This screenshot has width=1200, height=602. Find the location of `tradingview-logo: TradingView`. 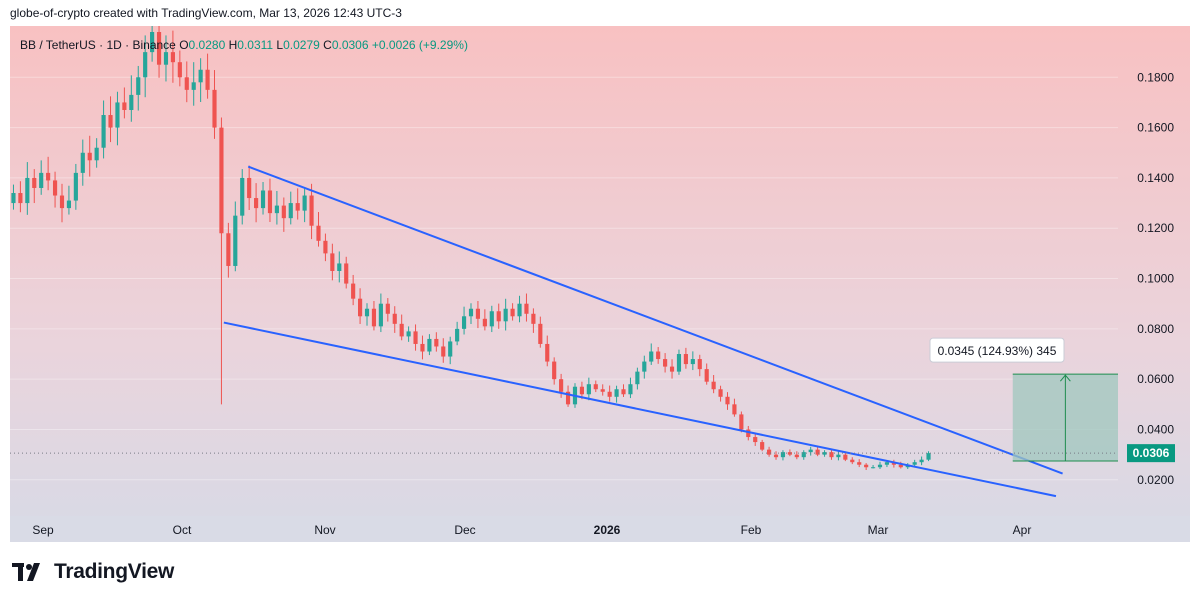

tradingview-logo: TradingView is located at coordinates (93, 572).